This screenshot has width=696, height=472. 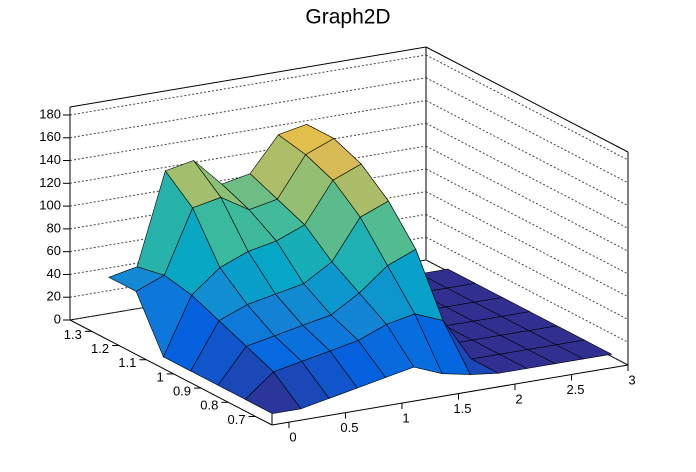 I want to click on x-tick-label: 2, so click(x=518, y=398).